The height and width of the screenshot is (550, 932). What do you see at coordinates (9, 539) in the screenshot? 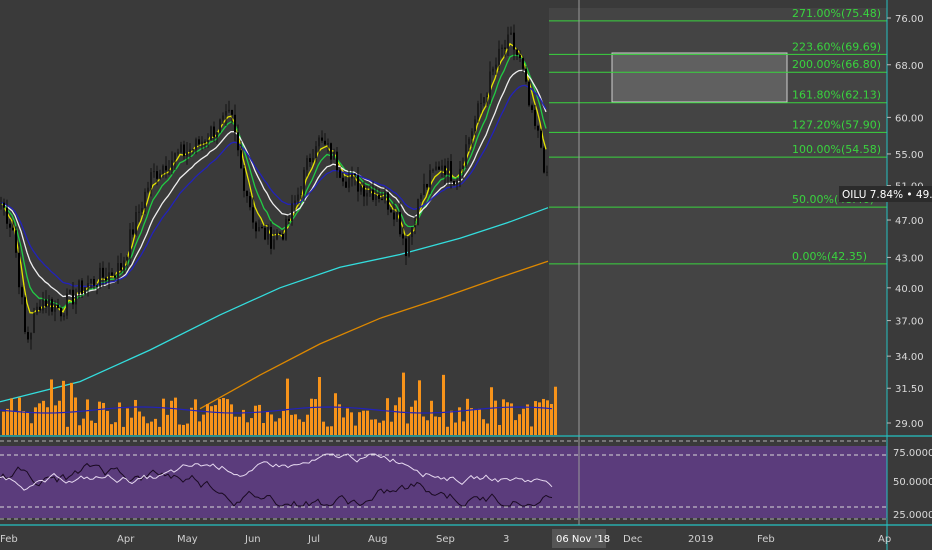
I see `time-axis-label: Feb` at bounding box center [9, 539].